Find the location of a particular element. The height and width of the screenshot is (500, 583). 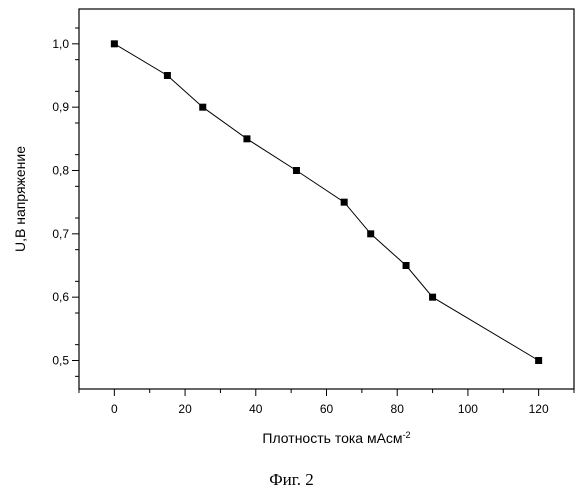

y-tick-label: 0,7 is located at coordinates (60, 234).